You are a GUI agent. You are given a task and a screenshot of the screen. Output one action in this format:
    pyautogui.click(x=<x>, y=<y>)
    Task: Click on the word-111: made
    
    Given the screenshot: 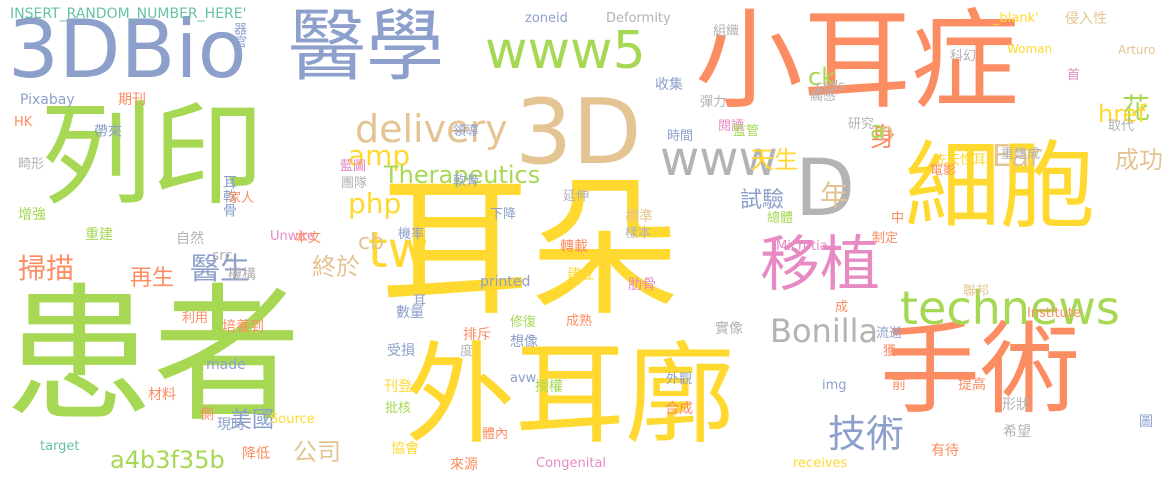 What is the action you would take?
    pyautogui.click(x=226, y=365)
    